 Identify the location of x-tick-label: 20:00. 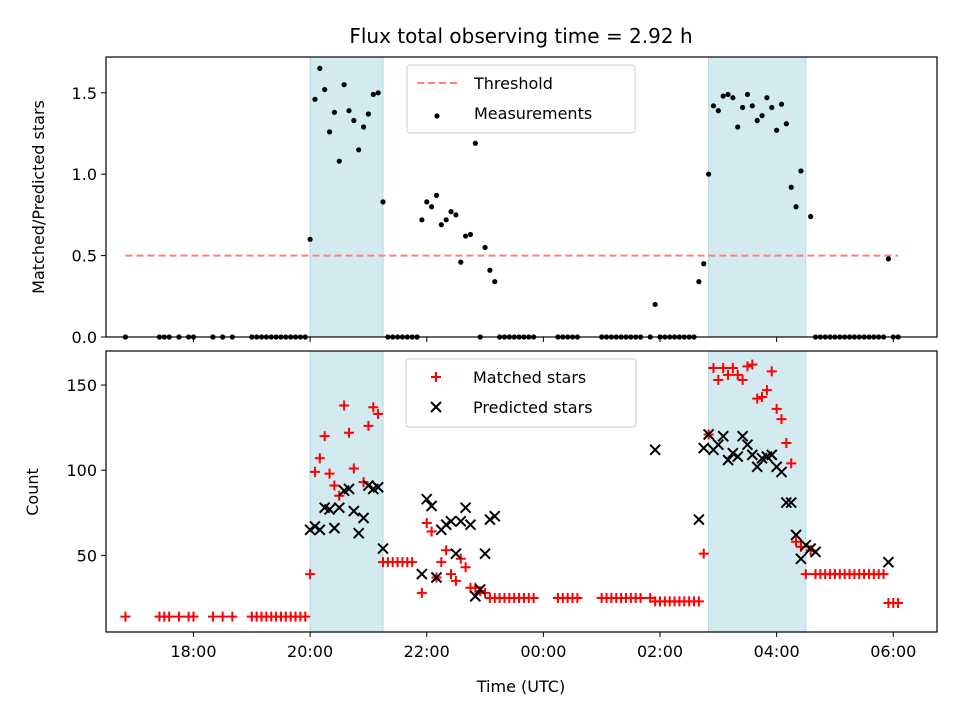
(310, 651).